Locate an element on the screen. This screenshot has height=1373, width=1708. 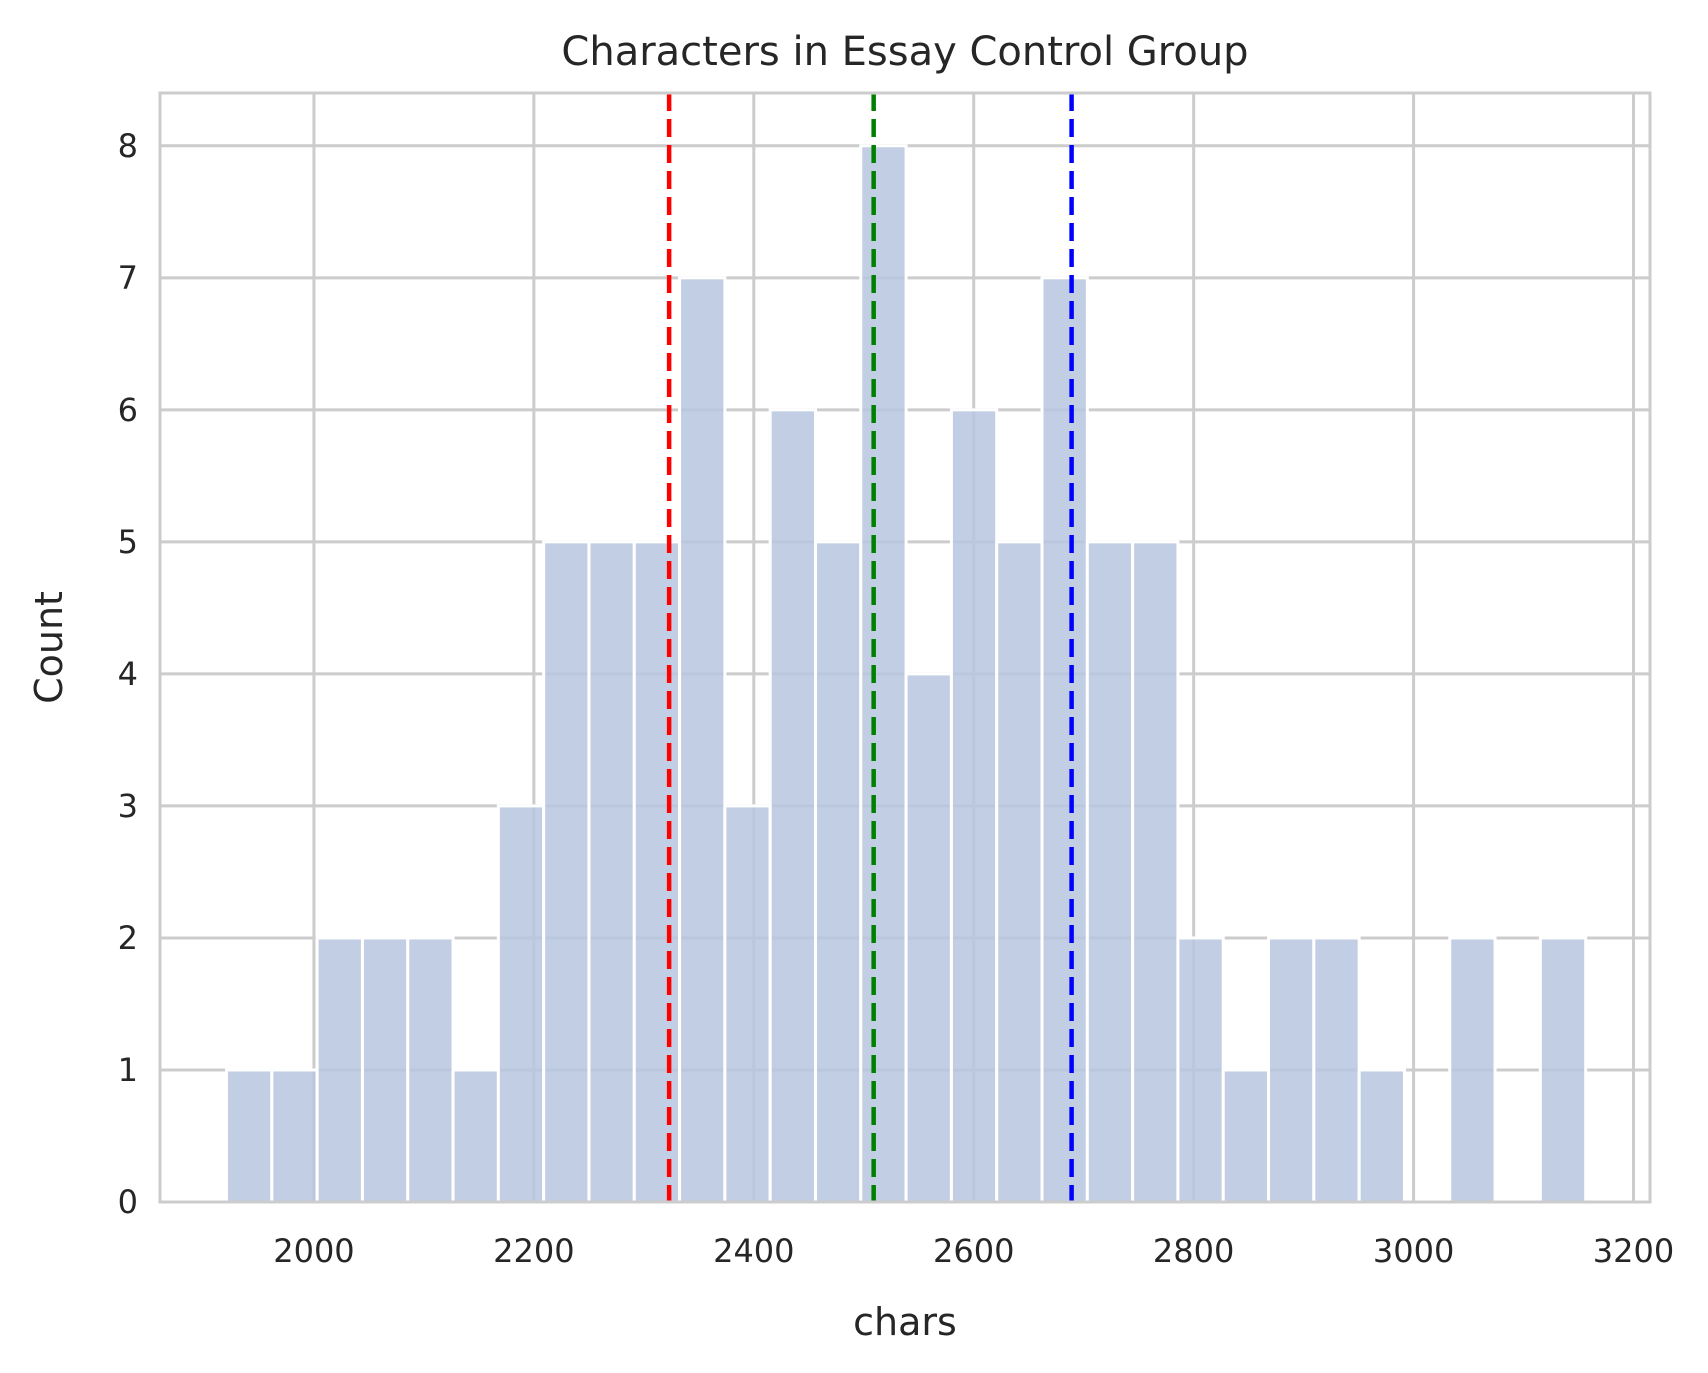
x-tick-label: 3200 is located at coordinates (1633, 1251).